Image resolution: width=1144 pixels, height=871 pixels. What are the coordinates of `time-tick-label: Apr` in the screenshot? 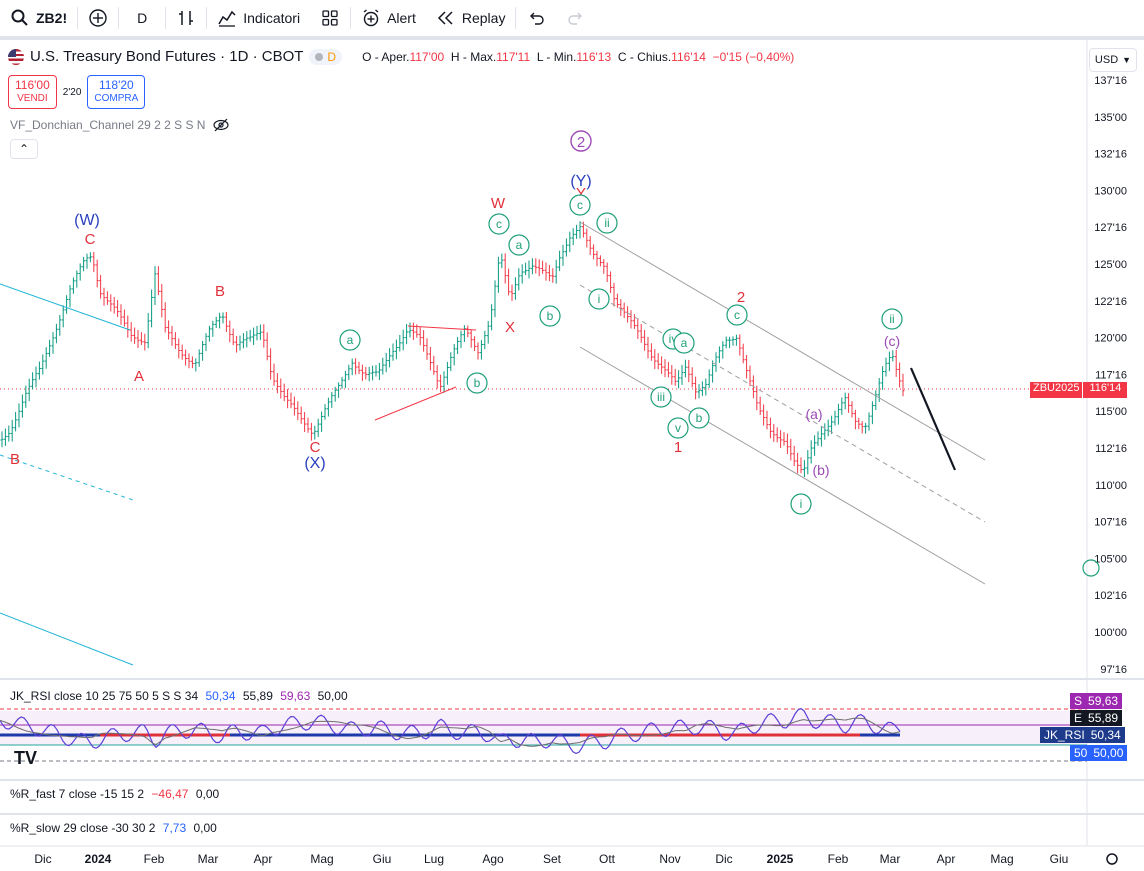 It's located at (946, 859).